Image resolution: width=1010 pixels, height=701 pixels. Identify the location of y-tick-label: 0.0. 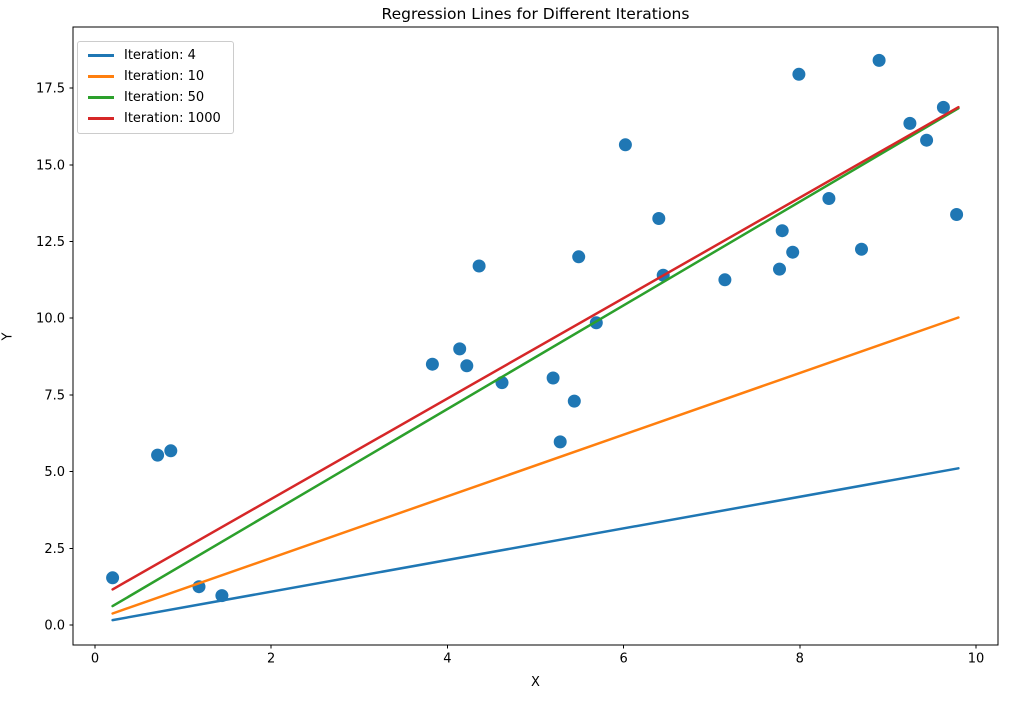
(54, 626).